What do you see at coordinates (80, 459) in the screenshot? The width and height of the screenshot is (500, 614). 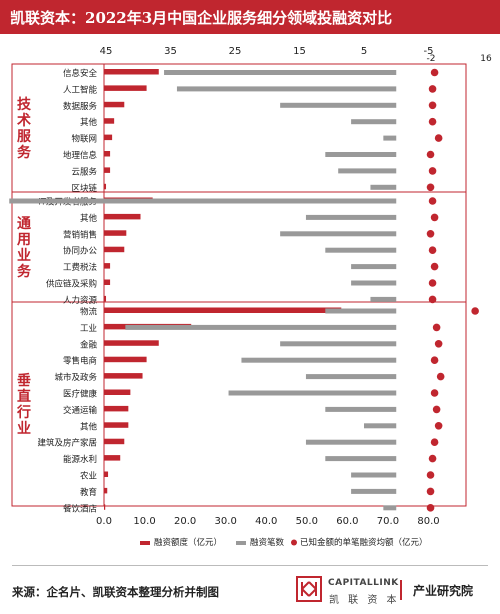 I see `category-label: 能源水利` at bounding box center [80, 459].